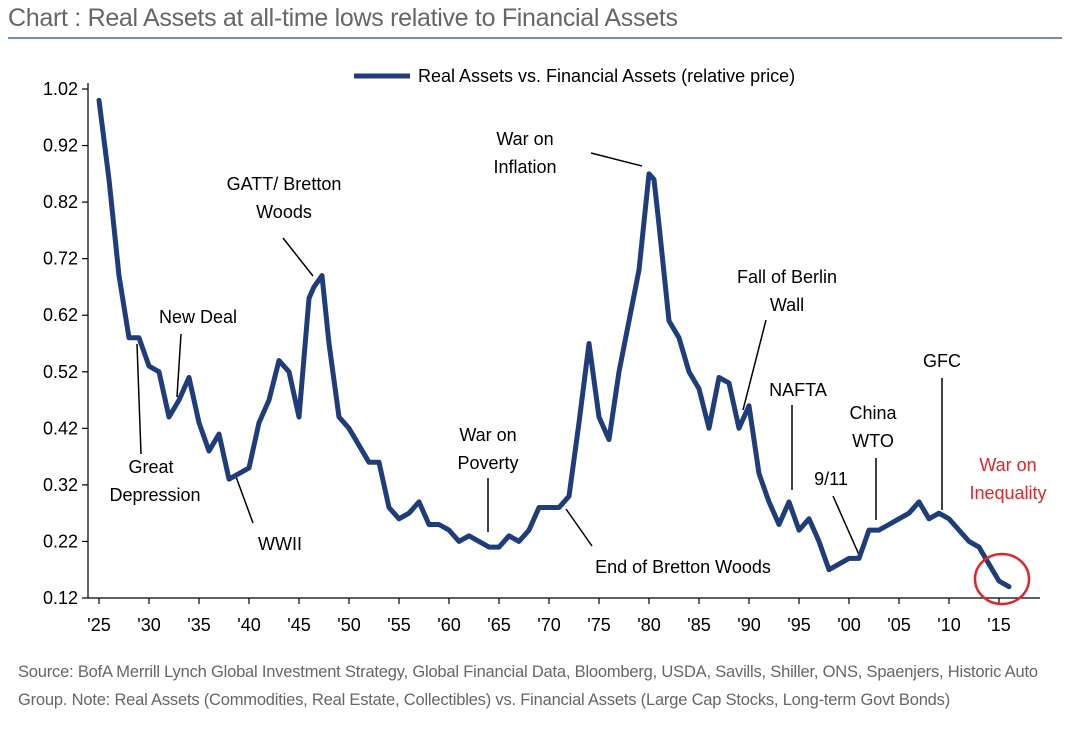 The image size is (1069, 731). I want to click on annotation-gatt: GATT/ Bretton, so click(284, 184).